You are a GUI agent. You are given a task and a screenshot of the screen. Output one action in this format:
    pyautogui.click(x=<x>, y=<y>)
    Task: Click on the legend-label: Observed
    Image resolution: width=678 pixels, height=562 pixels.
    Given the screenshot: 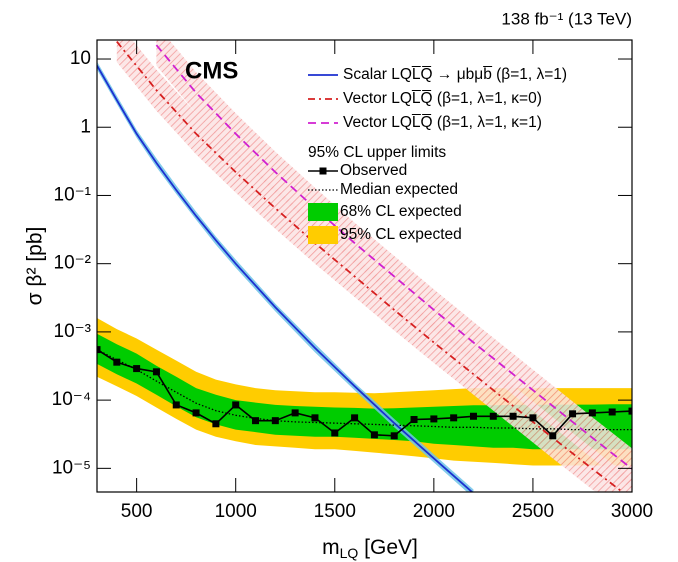 What is the action you would take?
    pyautogui.click(x=373, y=170)
    